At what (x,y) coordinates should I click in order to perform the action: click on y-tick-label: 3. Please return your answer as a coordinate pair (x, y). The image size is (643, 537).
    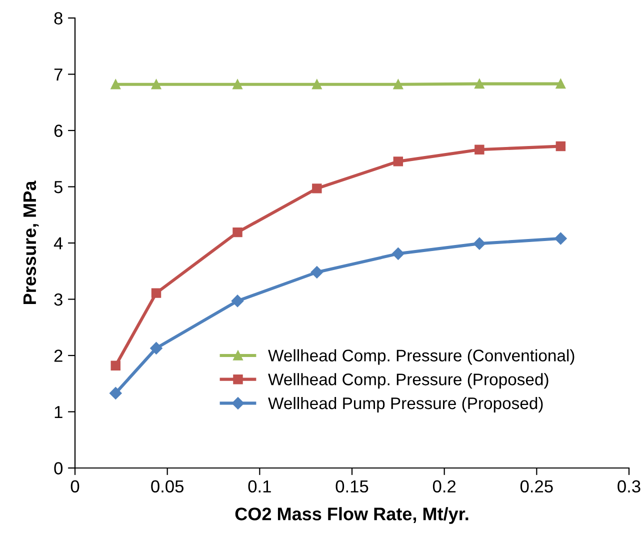
    Looking at the image, I should click on (58, 299).